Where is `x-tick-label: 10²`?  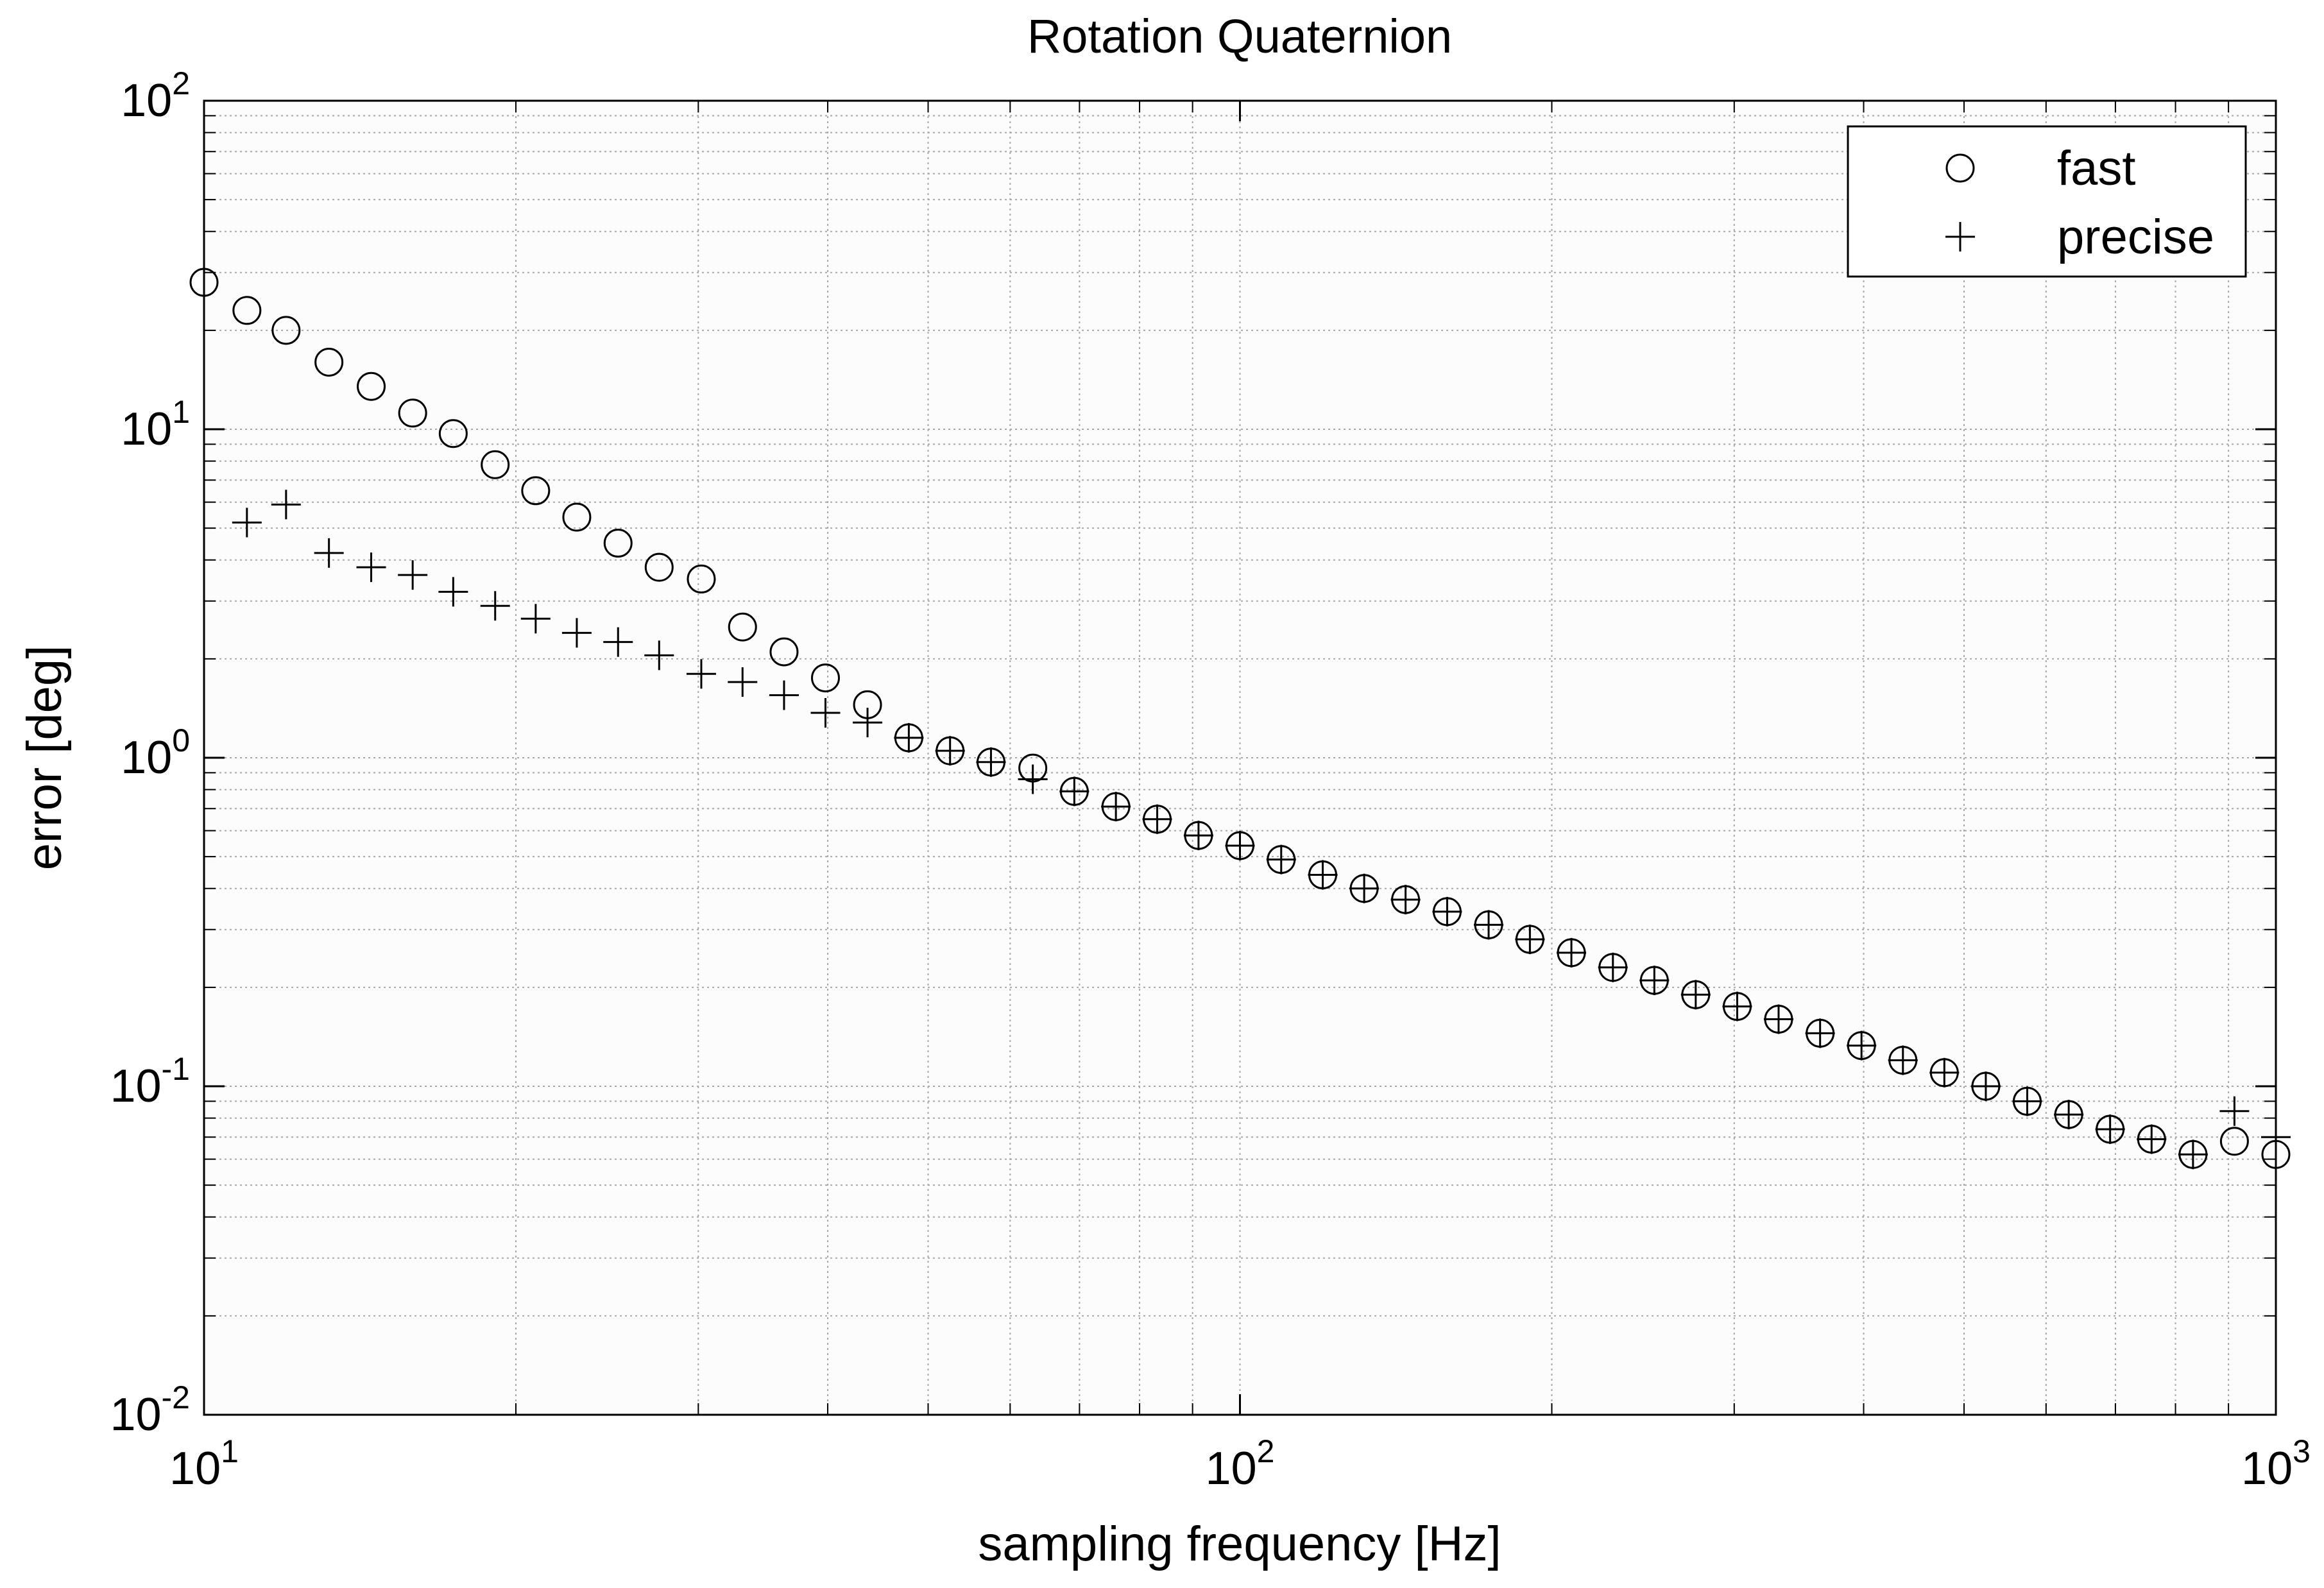 x-tick-label: 10² is located at coordinates (1240, 1463).